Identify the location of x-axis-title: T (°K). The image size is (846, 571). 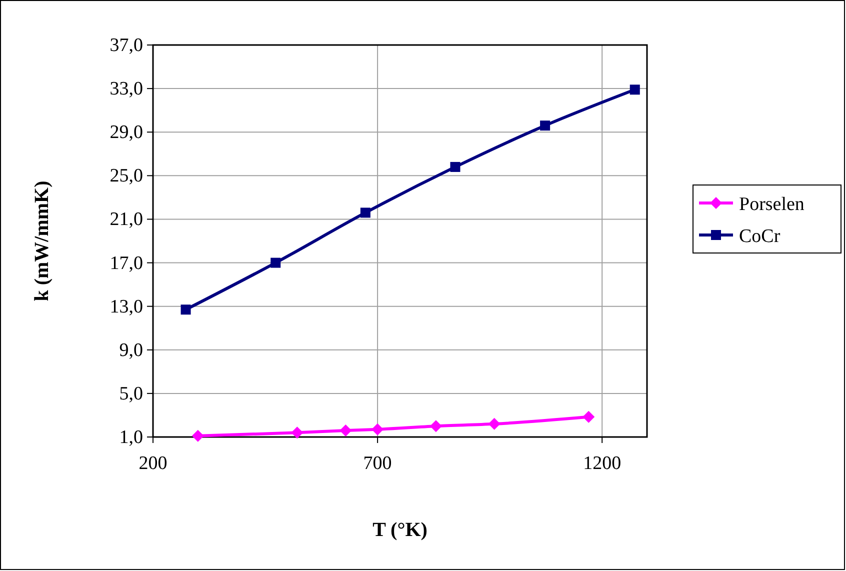
(400, 530).